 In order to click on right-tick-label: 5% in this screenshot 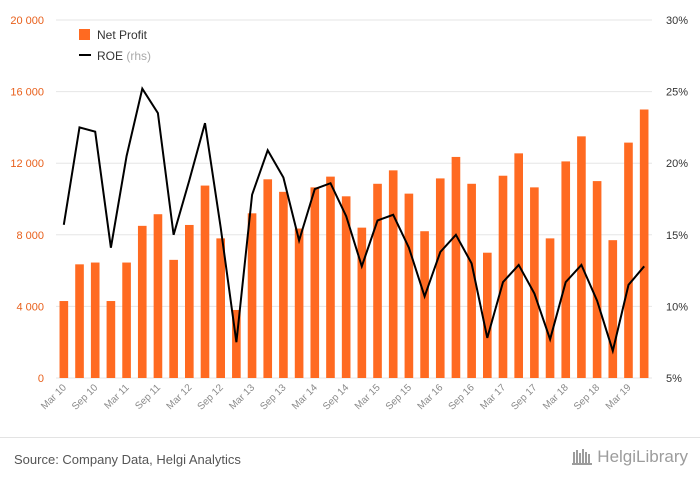, I will do `click(674, 379)`.